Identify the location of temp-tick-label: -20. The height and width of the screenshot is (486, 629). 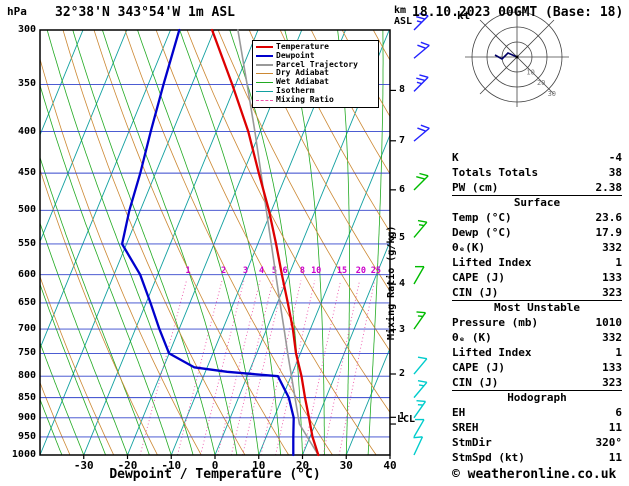
(127, 465).